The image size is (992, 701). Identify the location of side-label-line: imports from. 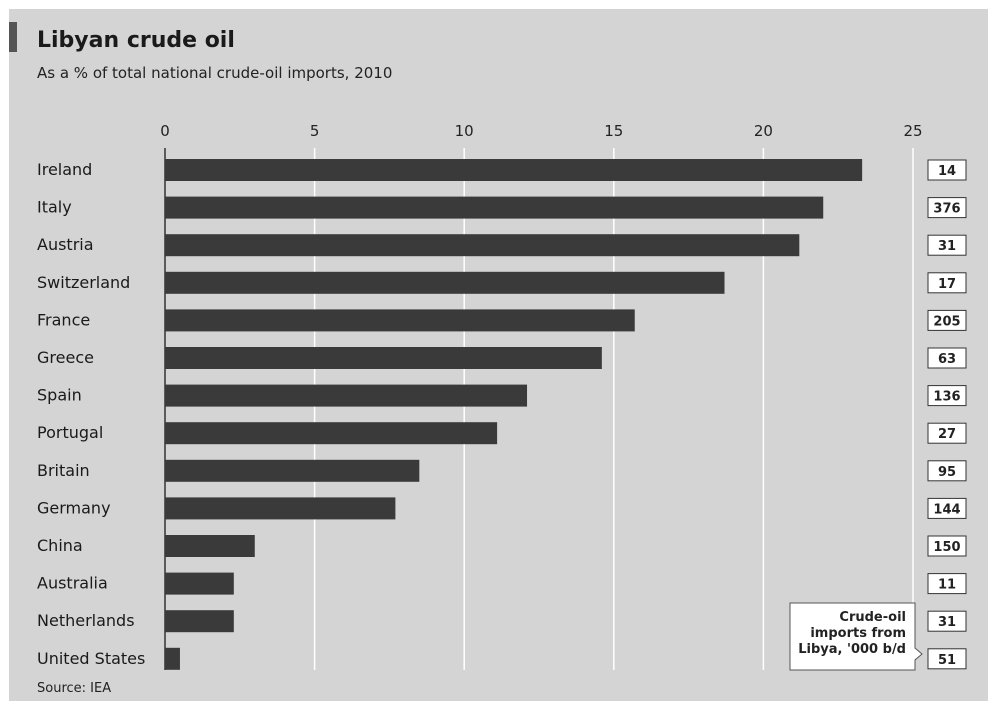
(858, 633).